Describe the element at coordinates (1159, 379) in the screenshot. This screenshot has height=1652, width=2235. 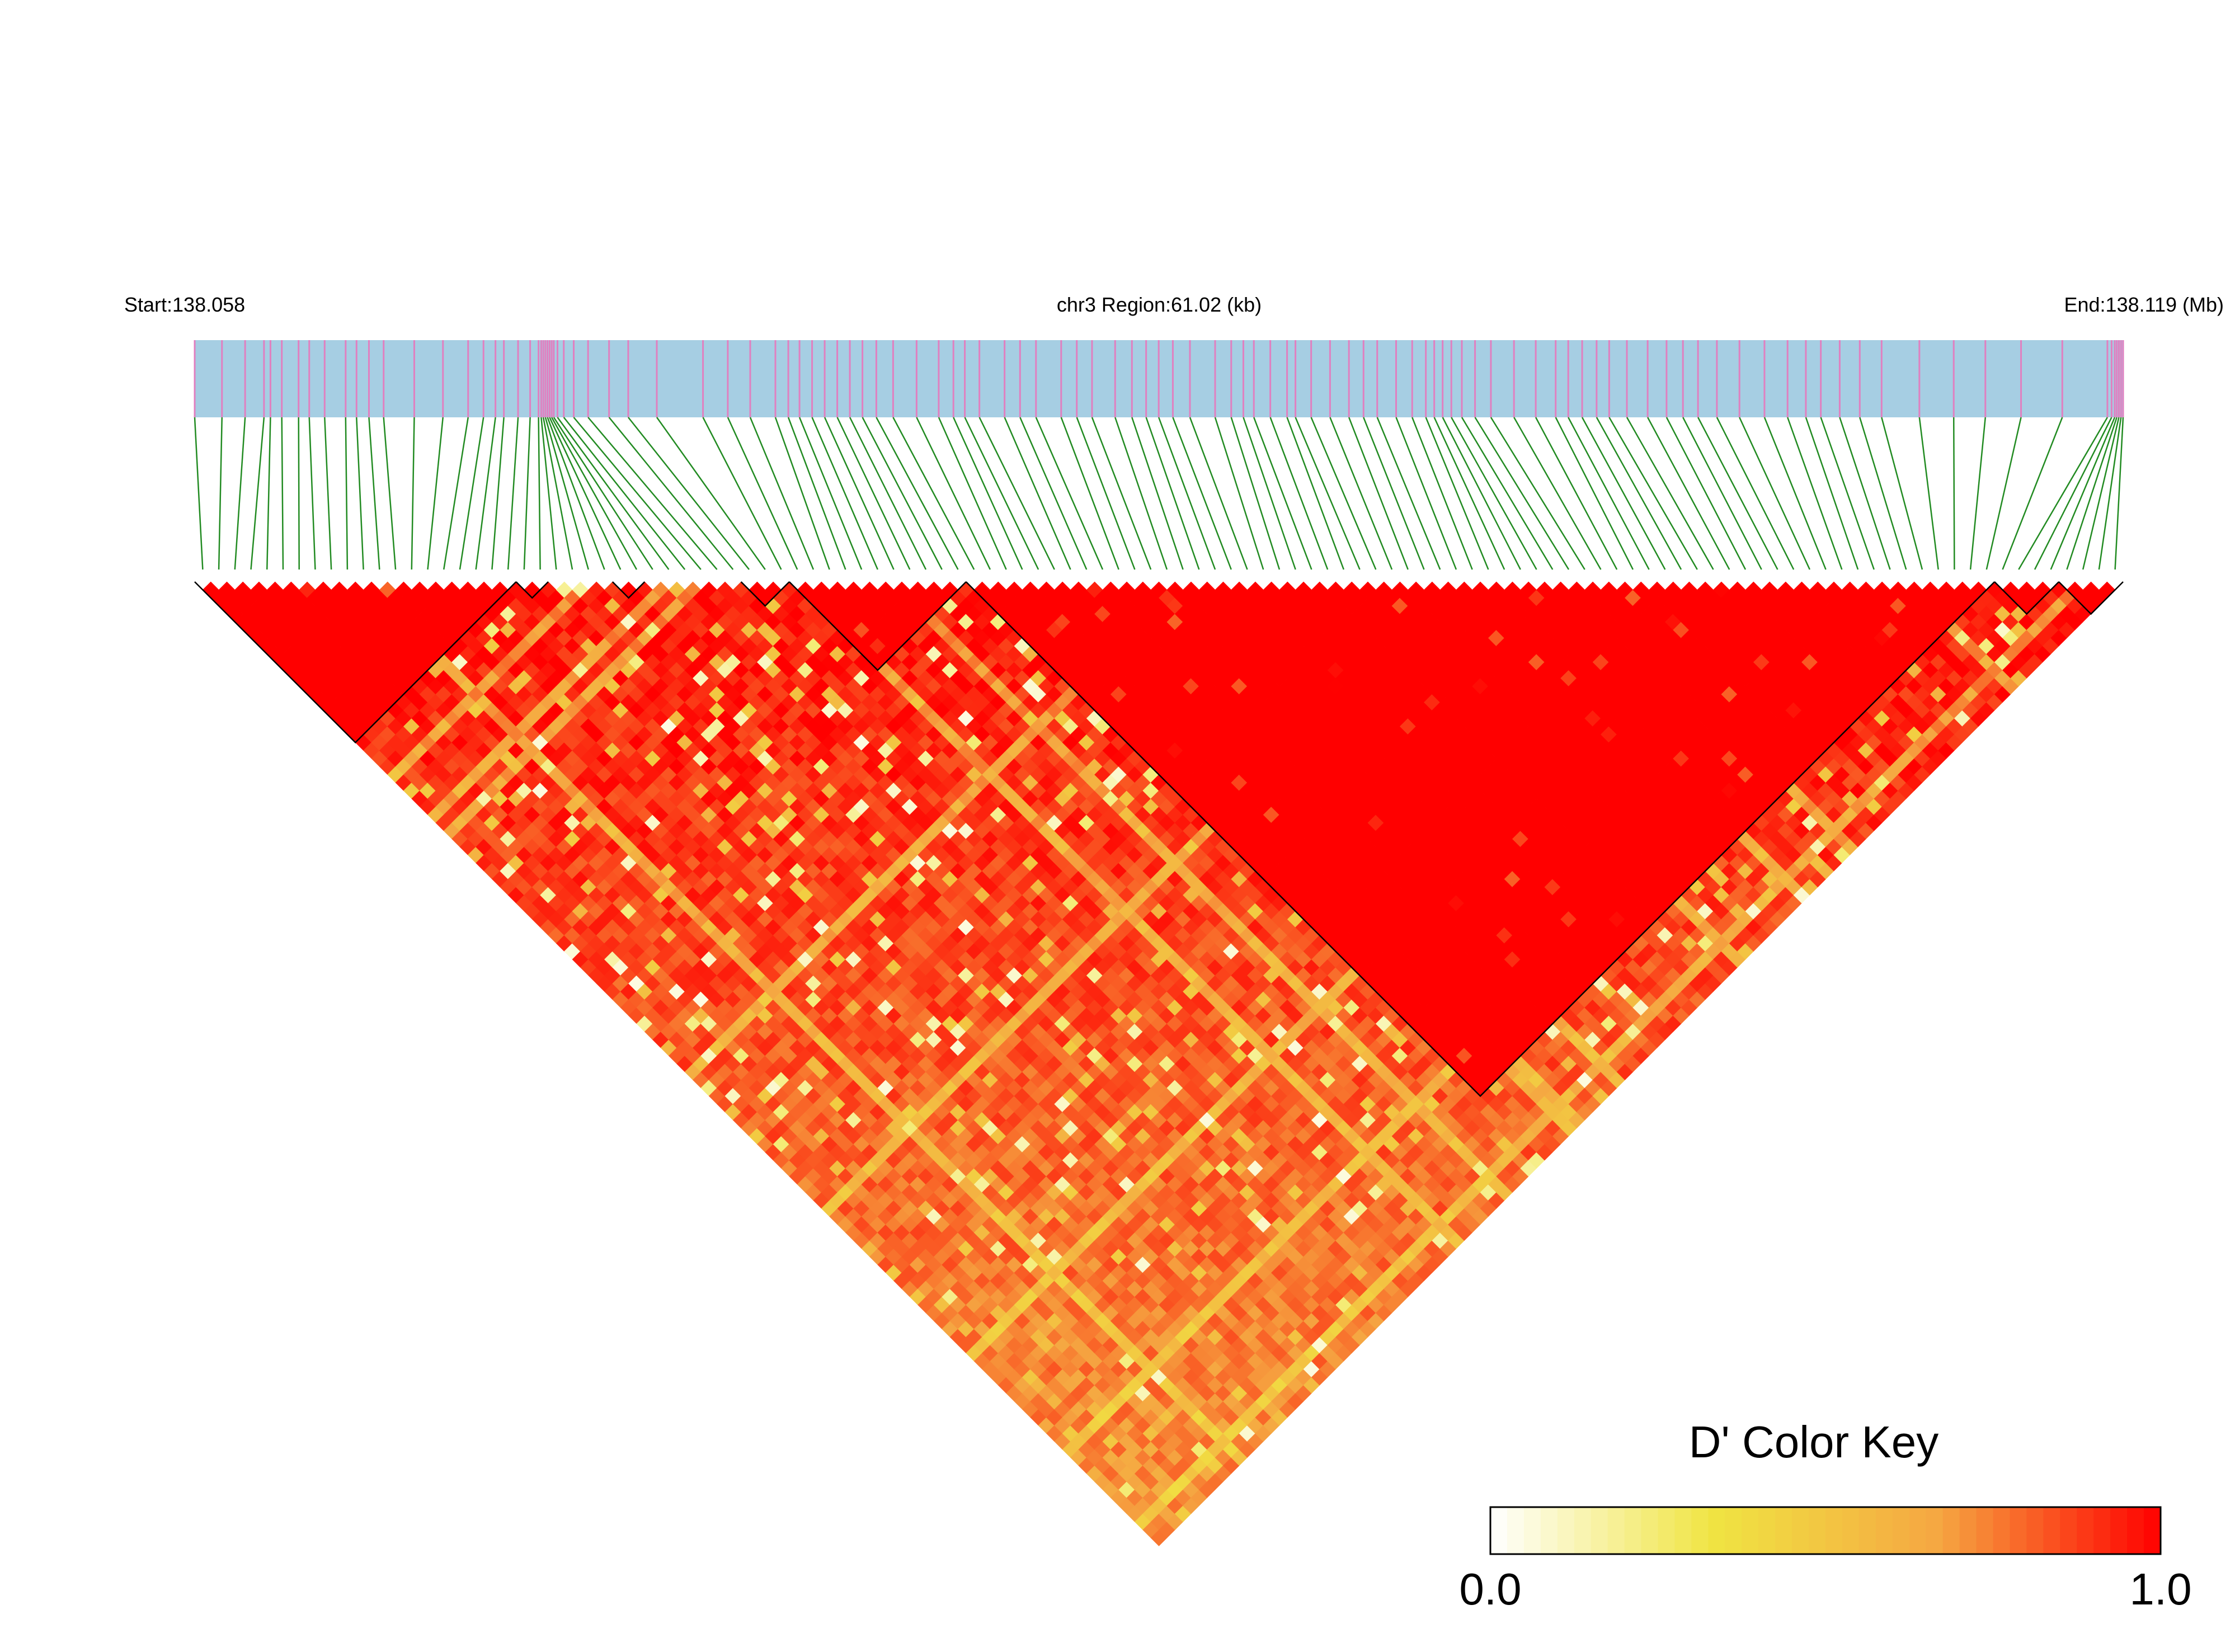
I see `snp-ticks` at that location.